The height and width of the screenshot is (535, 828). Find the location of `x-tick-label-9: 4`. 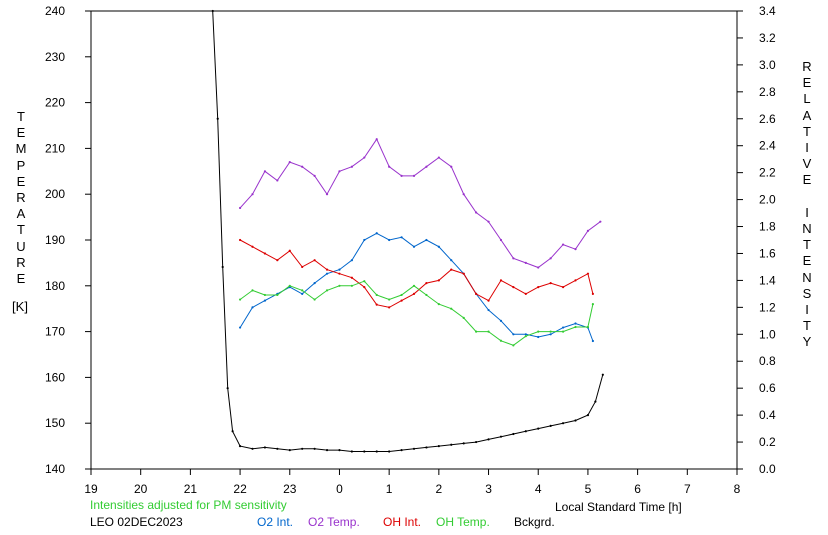

x-tick-label-9: 4 is located at coordinates (538, 489).